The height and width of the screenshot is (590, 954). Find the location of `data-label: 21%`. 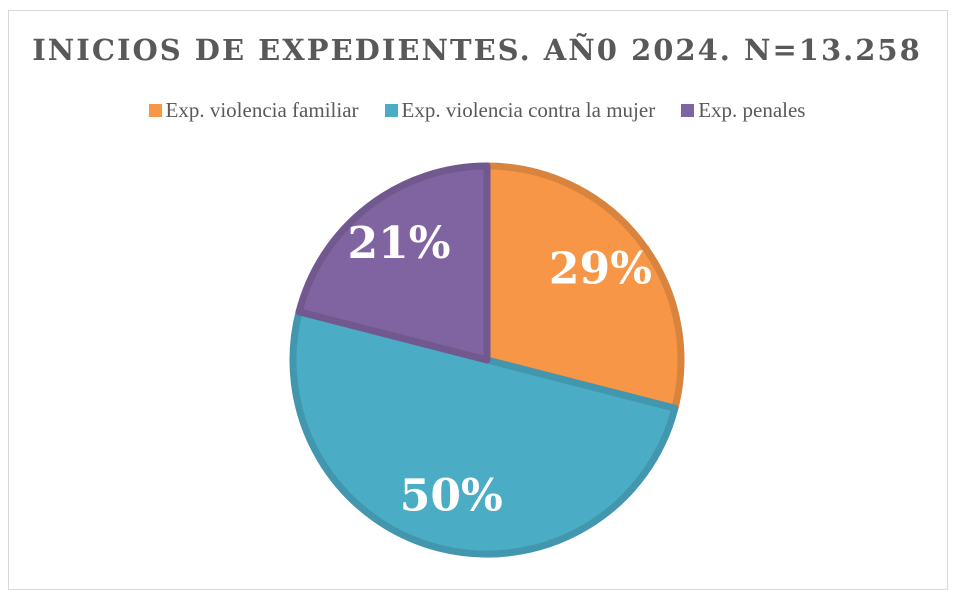

data-label: 21% is located at coordinates (398, 243).